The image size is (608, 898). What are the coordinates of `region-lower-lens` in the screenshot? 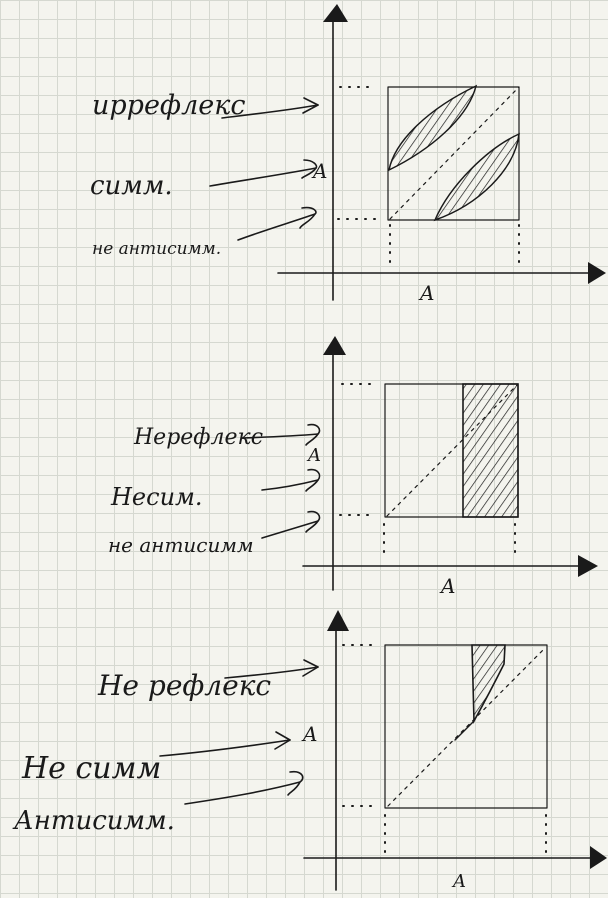 It's located at (476, 177).